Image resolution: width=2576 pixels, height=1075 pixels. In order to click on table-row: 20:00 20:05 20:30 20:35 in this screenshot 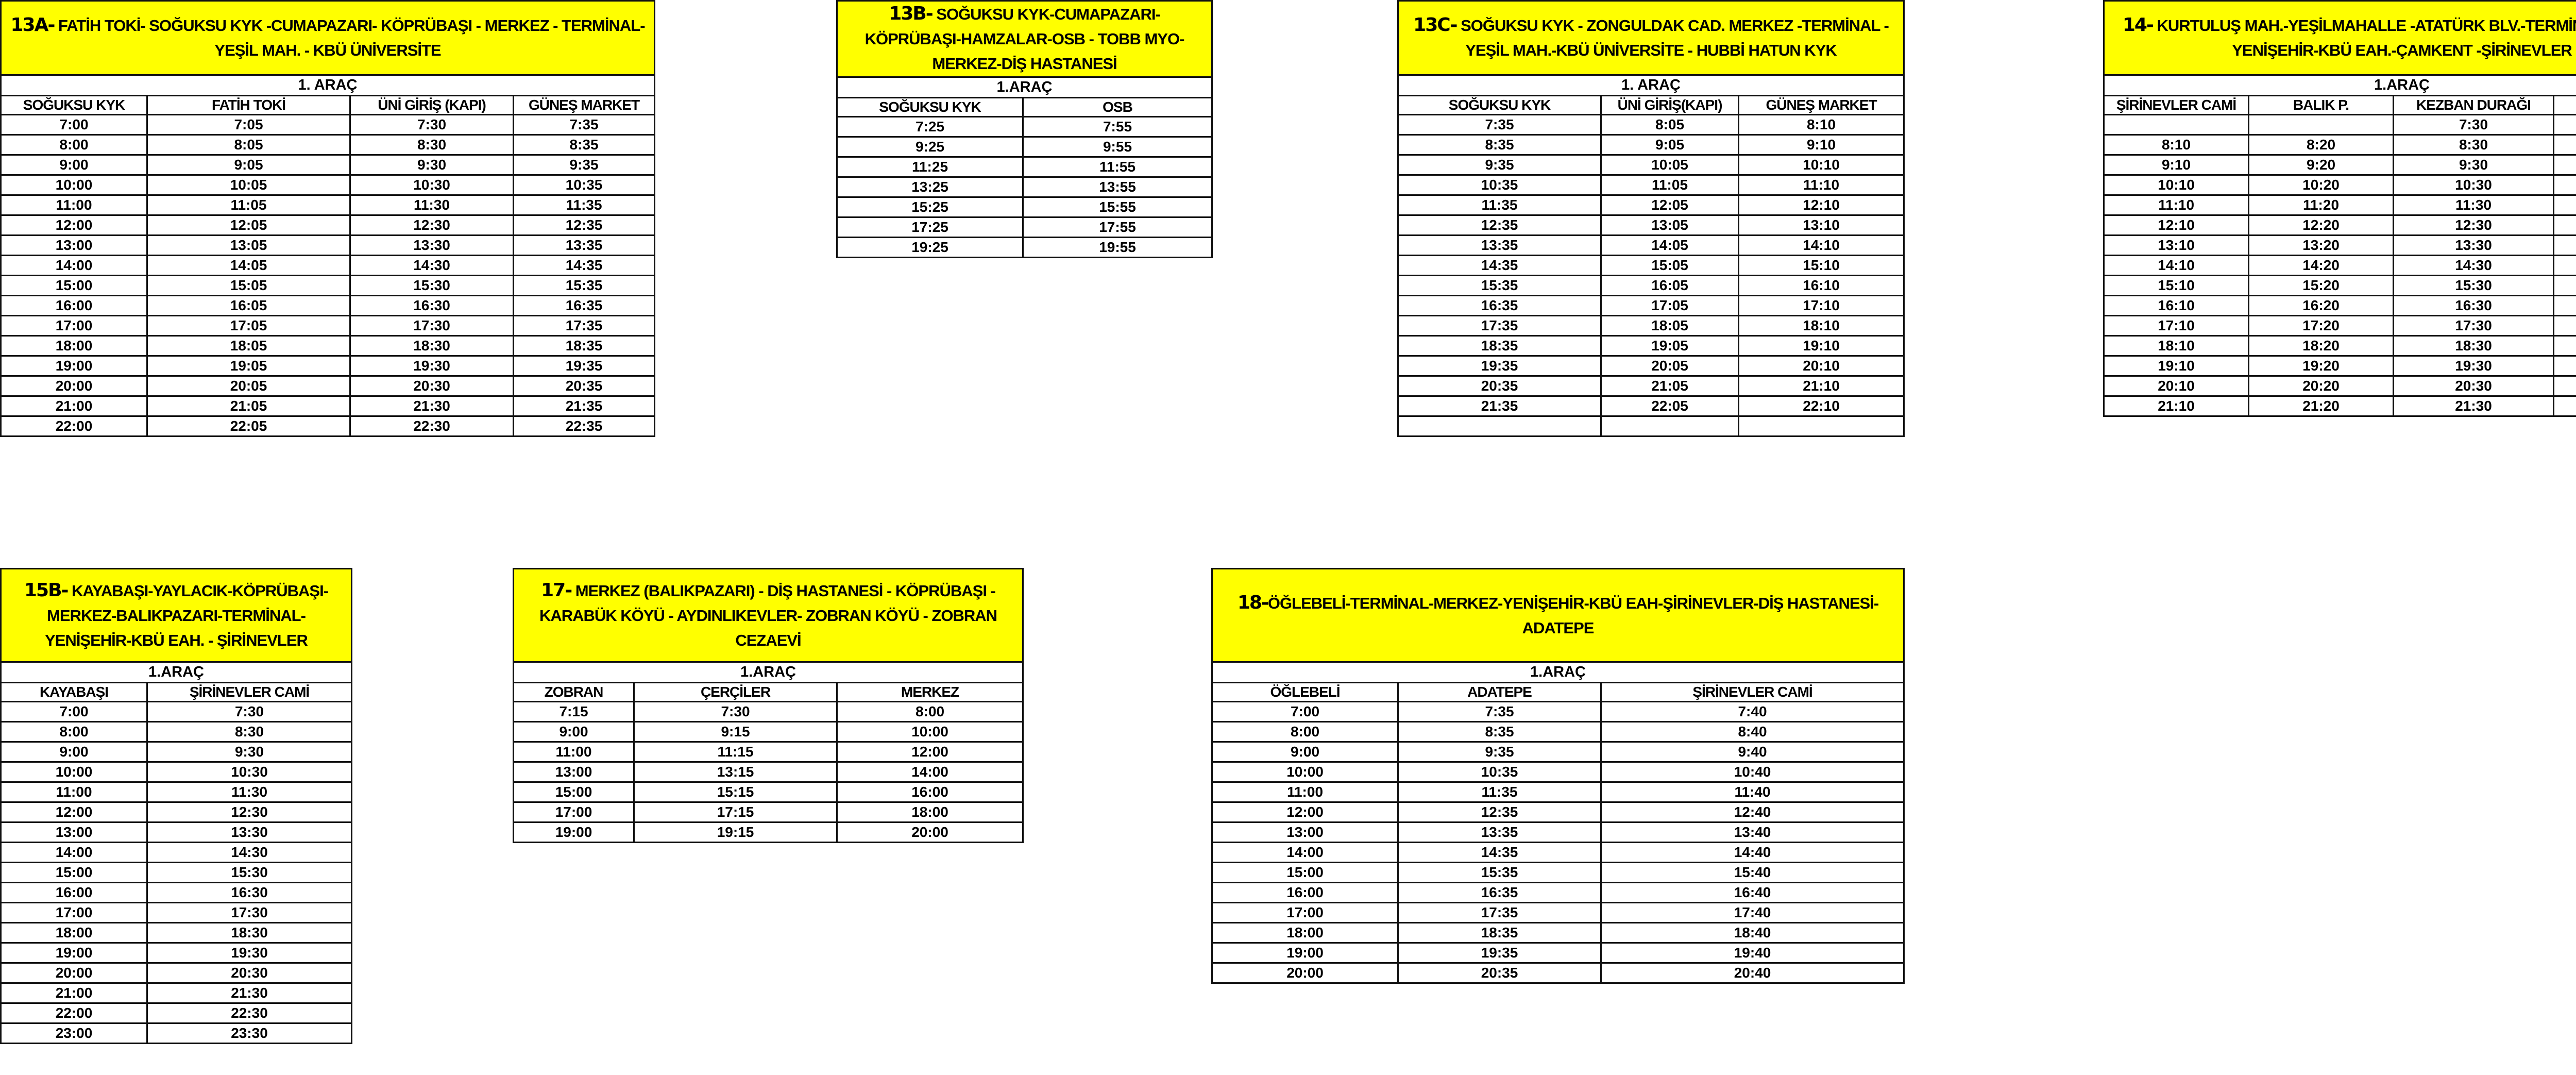, I will do `click(328, 386)`.